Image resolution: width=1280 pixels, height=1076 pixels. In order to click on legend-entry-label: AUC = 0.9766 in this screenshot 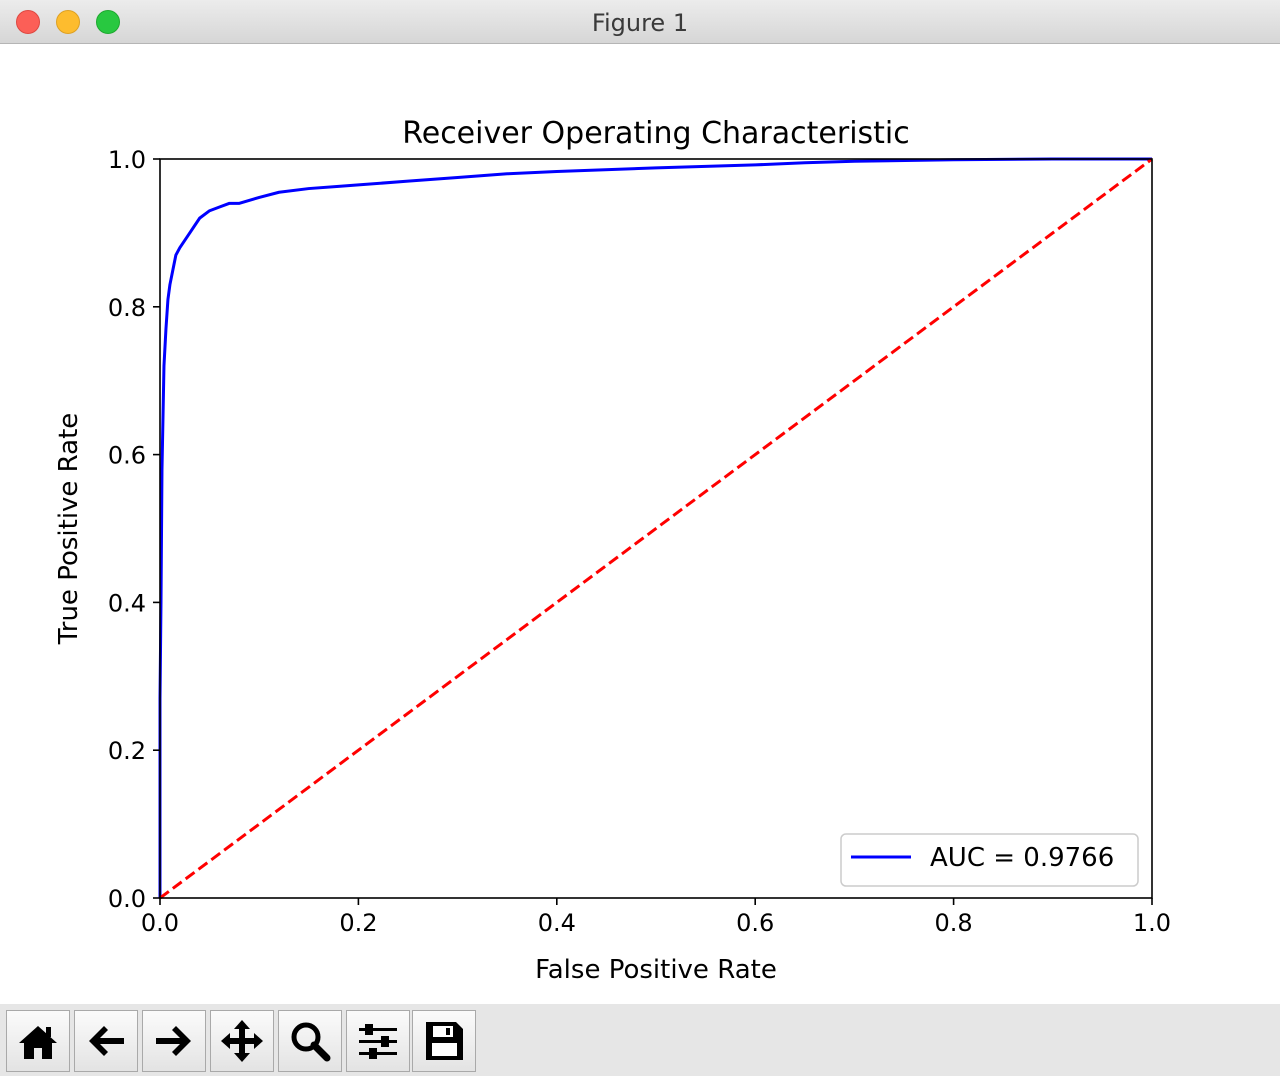, I will do `click(1022, 858)`.